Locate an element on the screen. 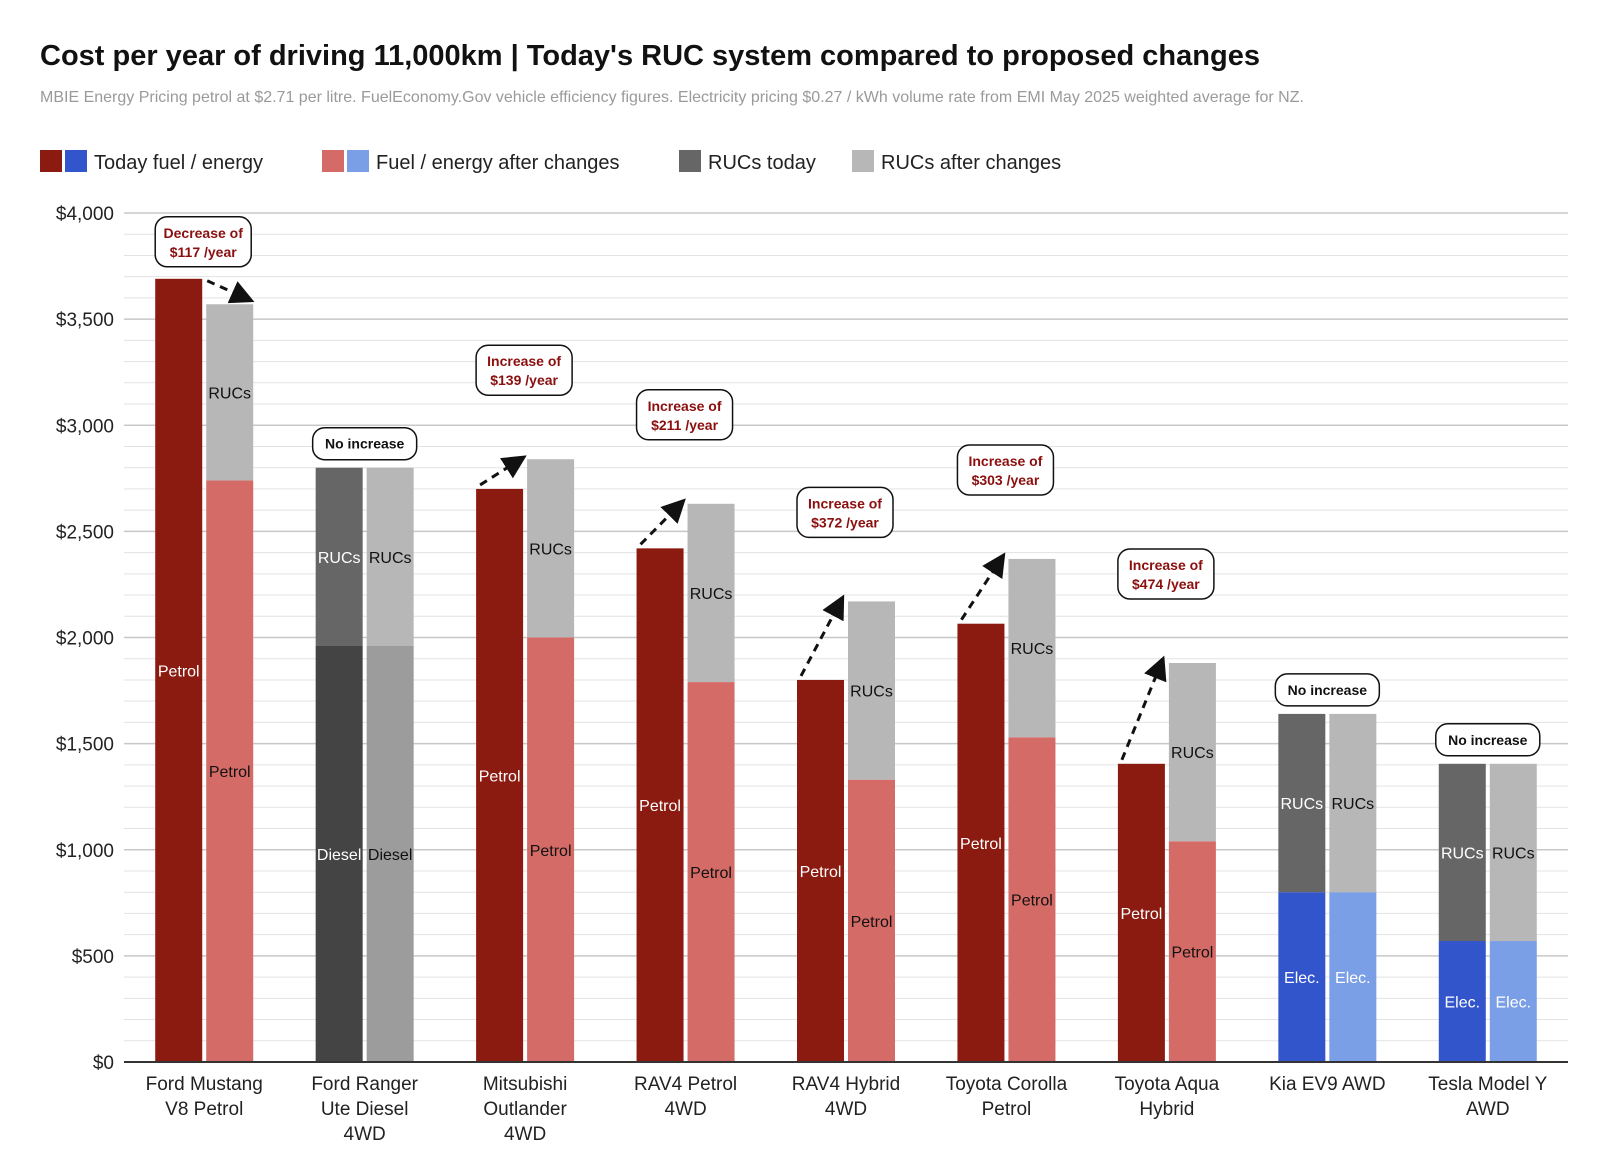  legend-label: Fuel / energy after changes is located at coordinates (497, 163).